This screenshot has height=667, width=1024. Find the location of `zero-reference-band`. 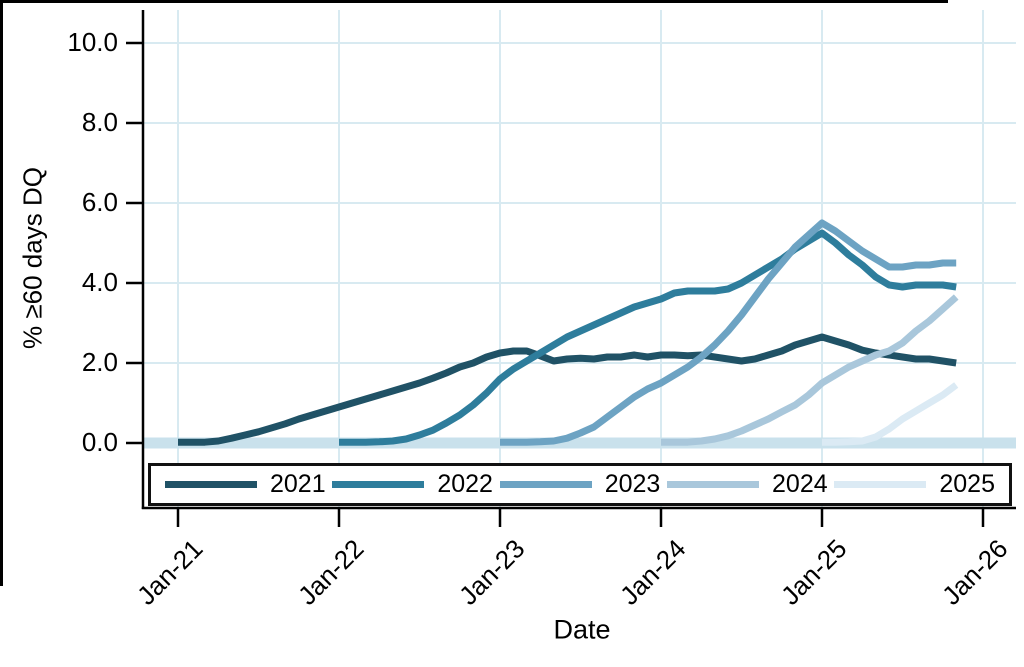

zero-reference-band is located at coordinates (579, 443).